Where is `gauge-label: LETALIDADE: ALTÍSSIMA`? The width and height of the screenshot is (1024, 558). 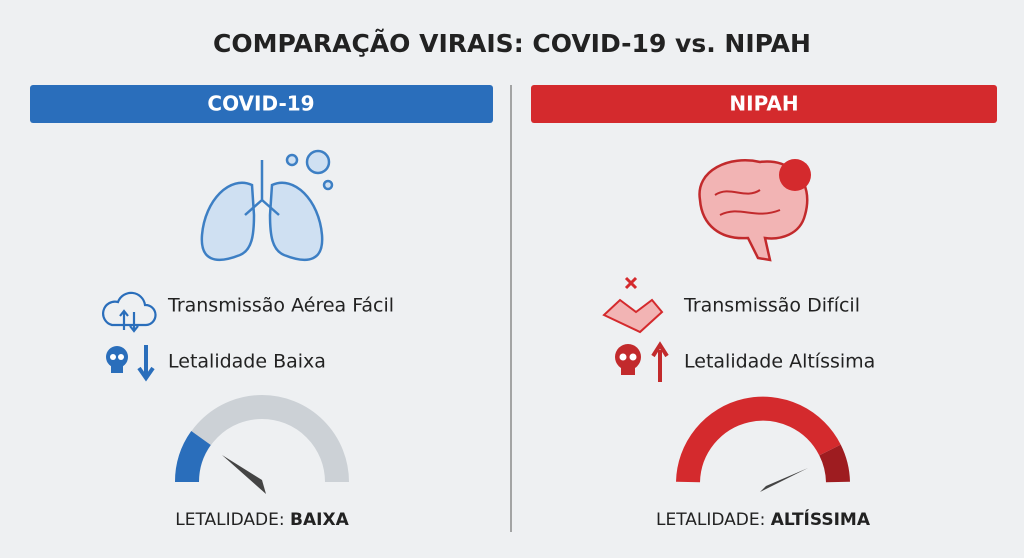
gauge-label: LETALIDADE: ALTÍSSIMA is located at coordinates (763, 519).